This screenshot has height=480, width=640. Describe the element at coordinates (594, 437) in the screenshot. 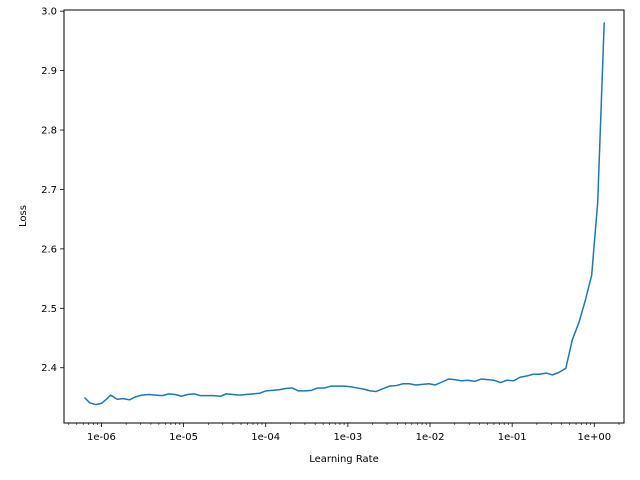

I see `x-tick-label: 1e+00` at that location.